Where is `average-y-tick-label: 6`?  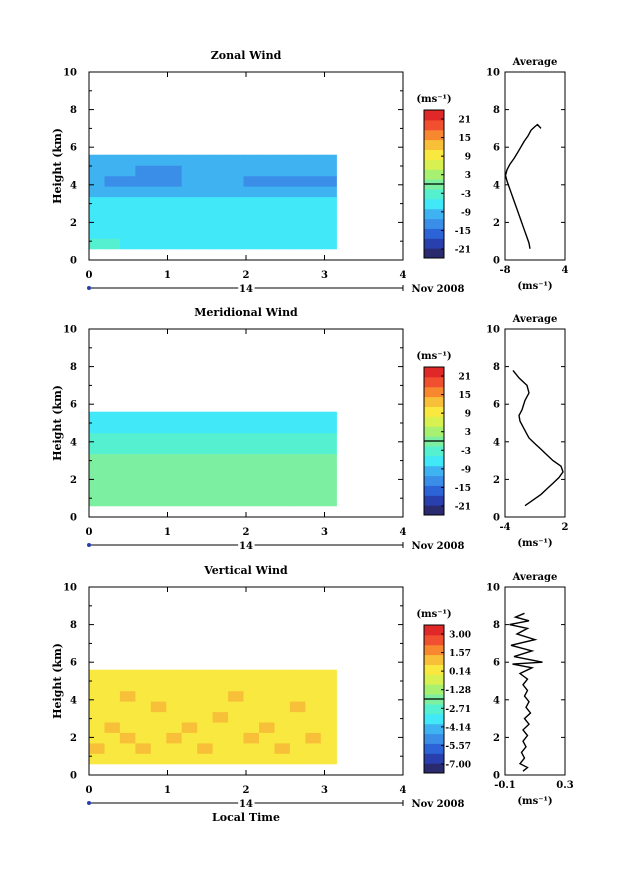
average-y-tick-label: 6 is located at coordinates (496, 663).